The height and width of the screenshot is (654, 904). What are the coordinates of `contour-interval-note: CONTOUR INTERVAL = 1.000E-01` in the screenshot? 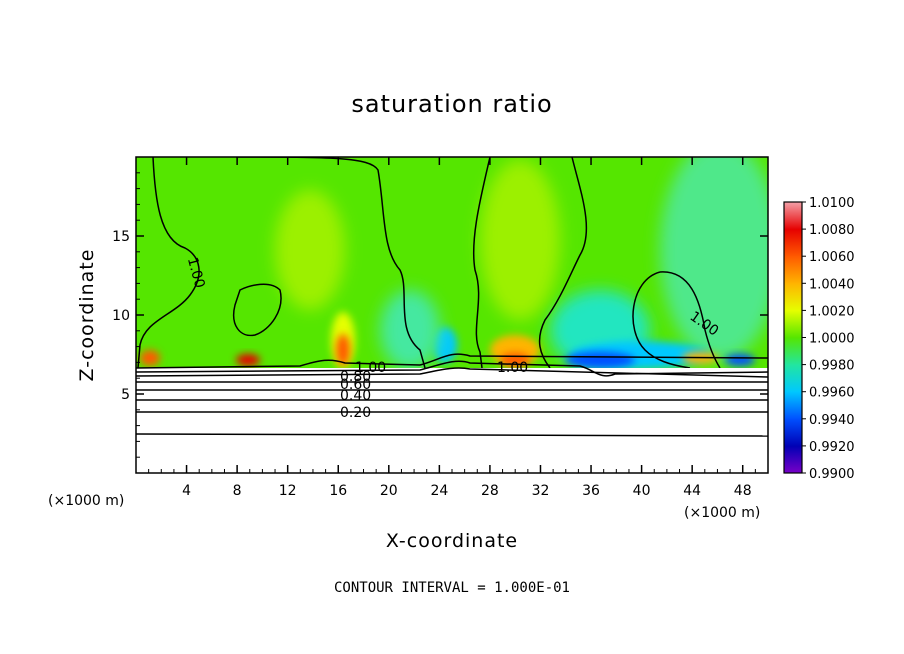 It's located at (452, 588).